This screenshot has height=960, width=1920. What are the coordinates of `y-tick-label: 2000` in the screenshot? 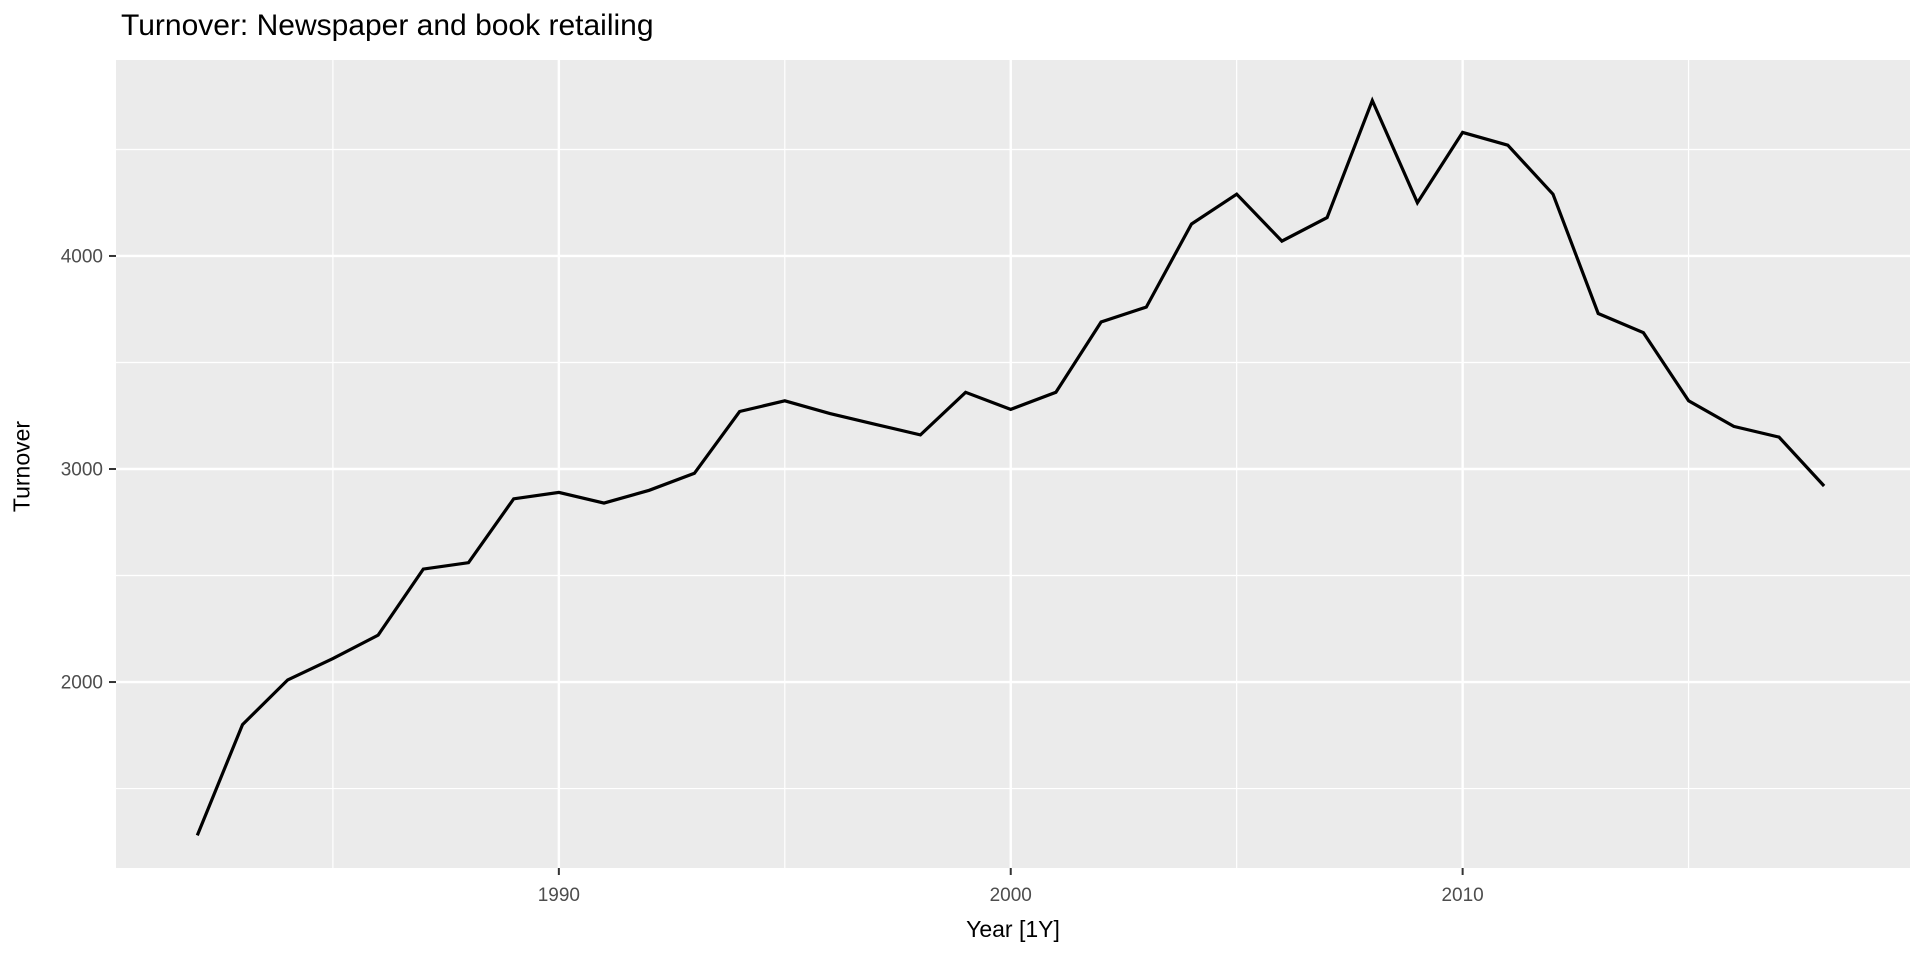 It's located at (82, 683).